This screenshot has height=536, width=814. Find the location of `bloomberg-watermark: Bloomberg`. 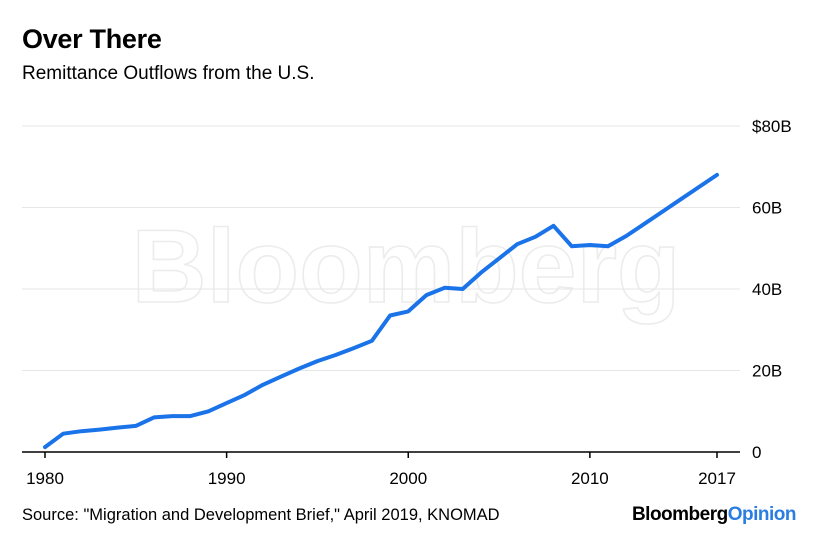

bloomberg-watermark: Bloomberg is located at coordinates (406, 267).